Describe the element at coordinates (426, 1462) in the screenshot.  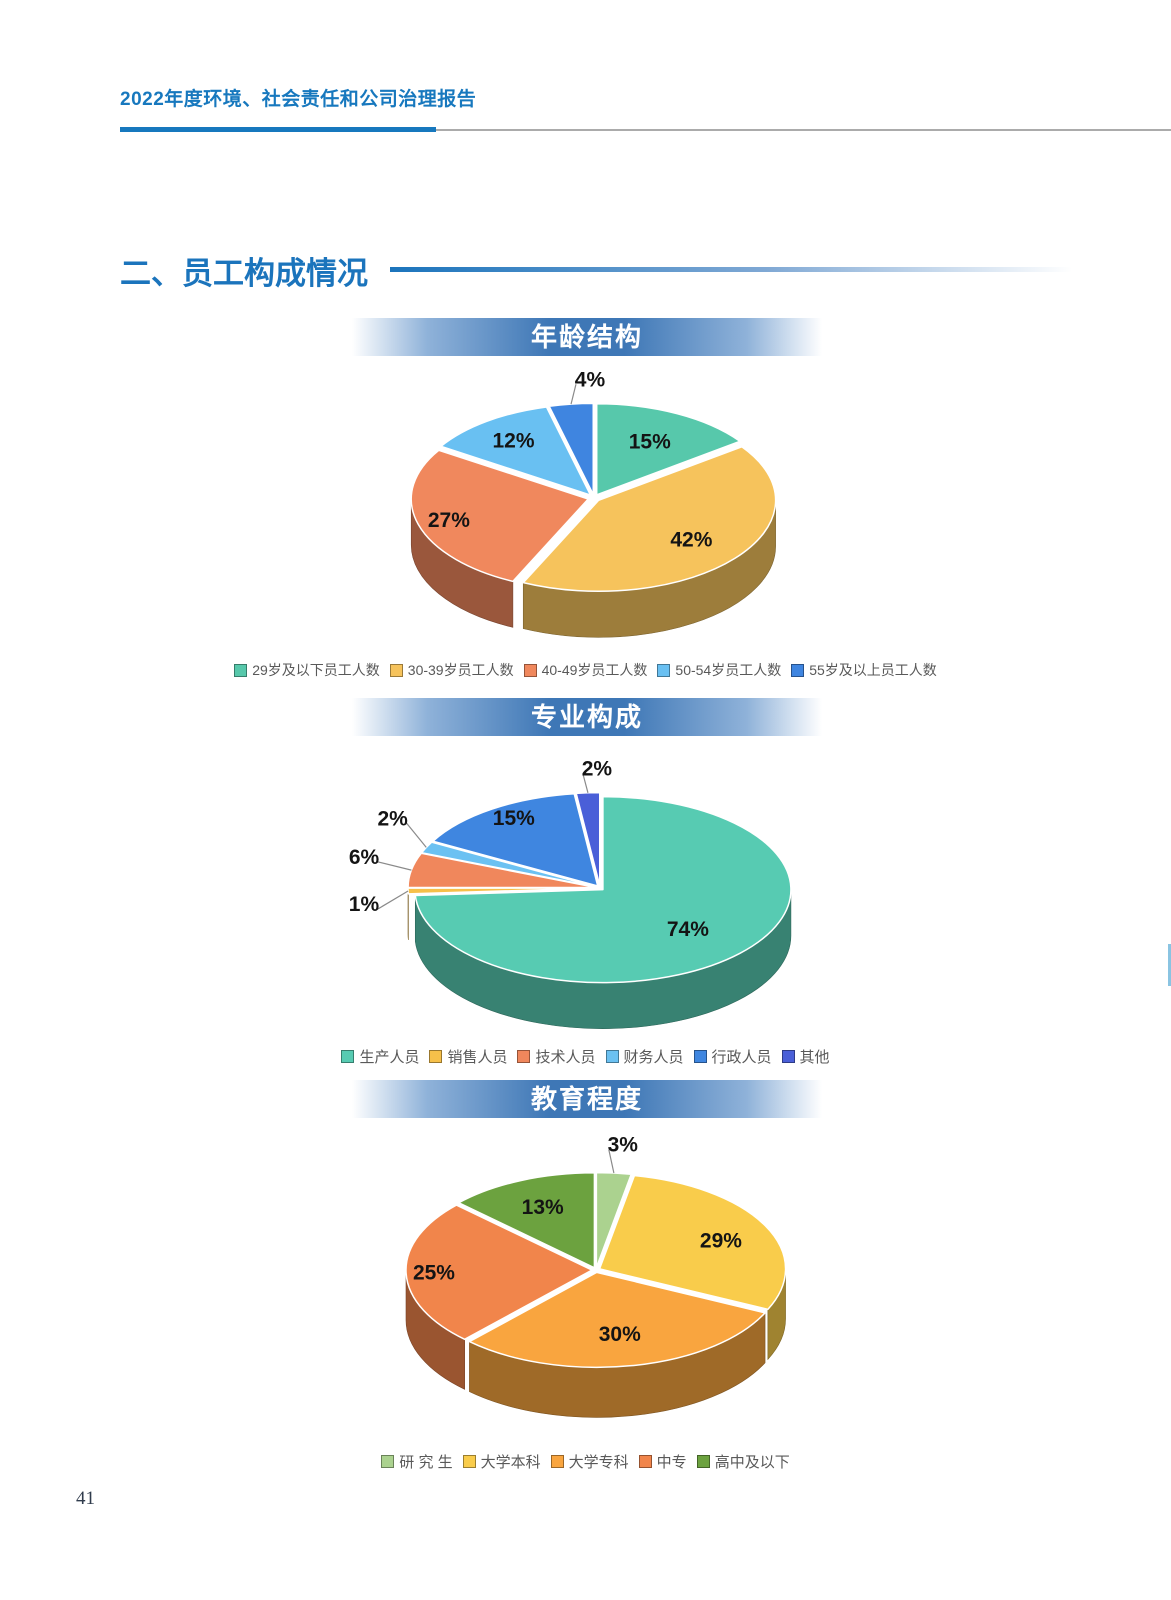
I see `legend-label: 研 究 生` at that location.